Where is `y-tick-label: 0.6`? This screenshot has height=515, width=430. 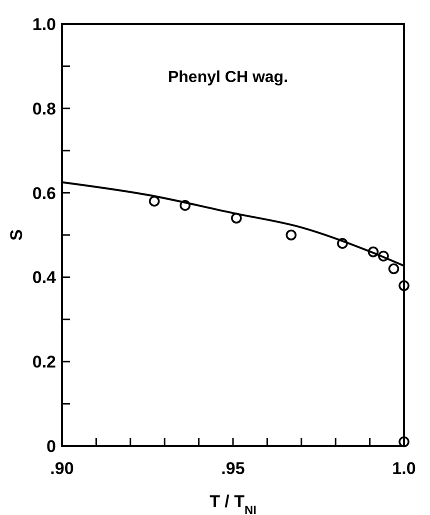 y-tick-label: 0.6 is located at coordinates (44, 193).